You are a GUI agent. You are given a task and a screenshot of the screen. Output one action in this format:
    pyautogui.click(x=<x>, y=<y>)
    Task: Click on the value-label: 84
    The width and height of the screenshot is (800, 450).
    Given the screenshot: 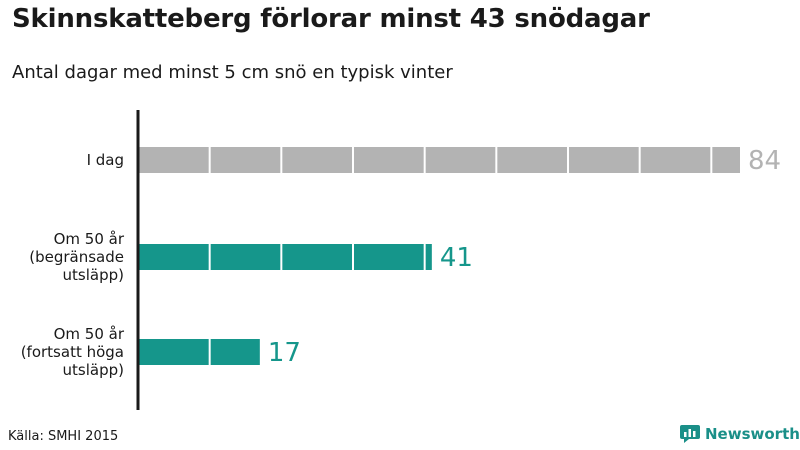 What is the action you would take?
    pyautogui.click(x=764, y=161)
    